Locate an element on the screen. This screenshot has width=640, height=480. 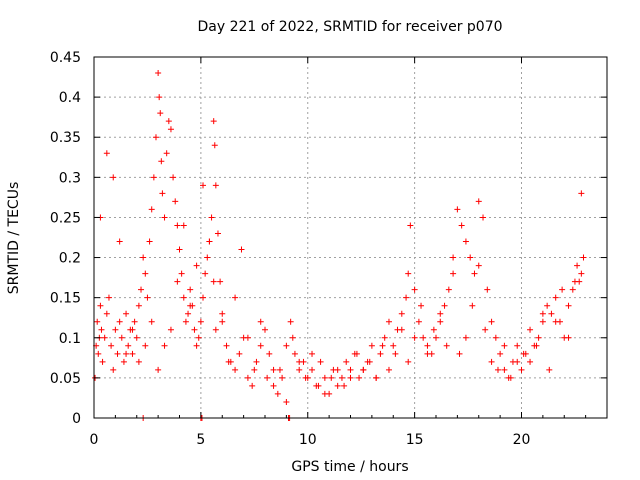
x-tick-label: 5 is located at coordinates (200, 440).